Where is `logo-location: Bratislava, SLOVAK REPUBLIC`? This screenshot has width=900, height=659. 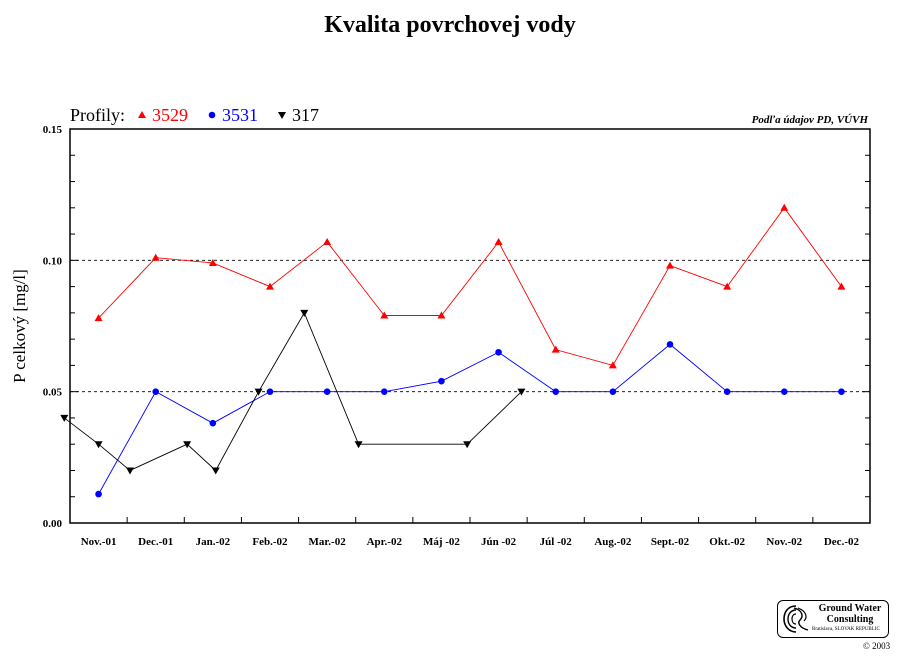 logo-location: Bratislava, SLOVAK REPUBLIC is located at coordinates (846, 629).